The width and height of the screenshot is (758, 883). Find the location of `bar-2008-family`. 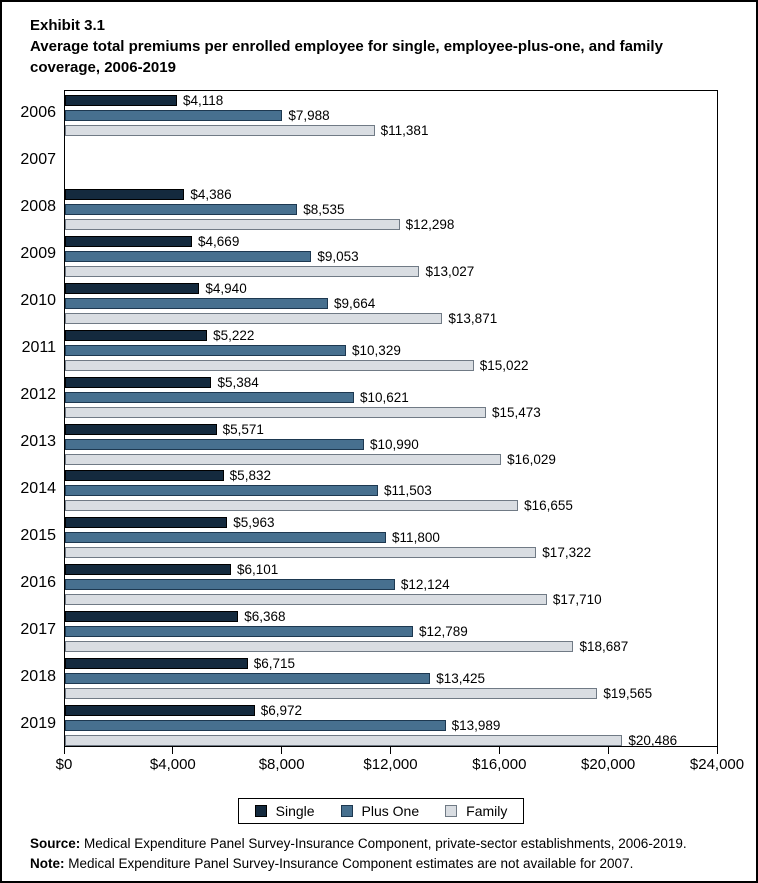

bar-2008-family is located at coordinates (232, 224).